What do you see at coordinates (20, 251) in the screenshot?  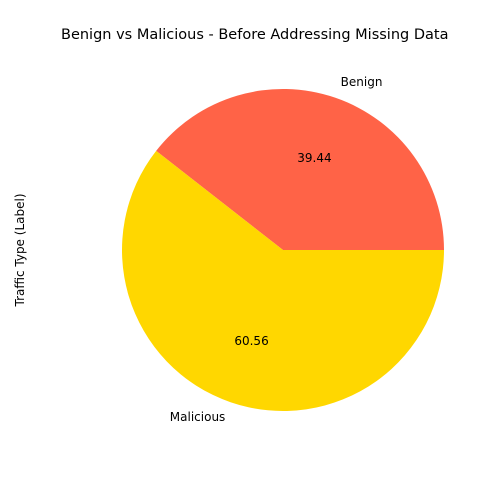 I see `y-axis-label: Traffic Type (Label)` at bounding box center [20, 251].